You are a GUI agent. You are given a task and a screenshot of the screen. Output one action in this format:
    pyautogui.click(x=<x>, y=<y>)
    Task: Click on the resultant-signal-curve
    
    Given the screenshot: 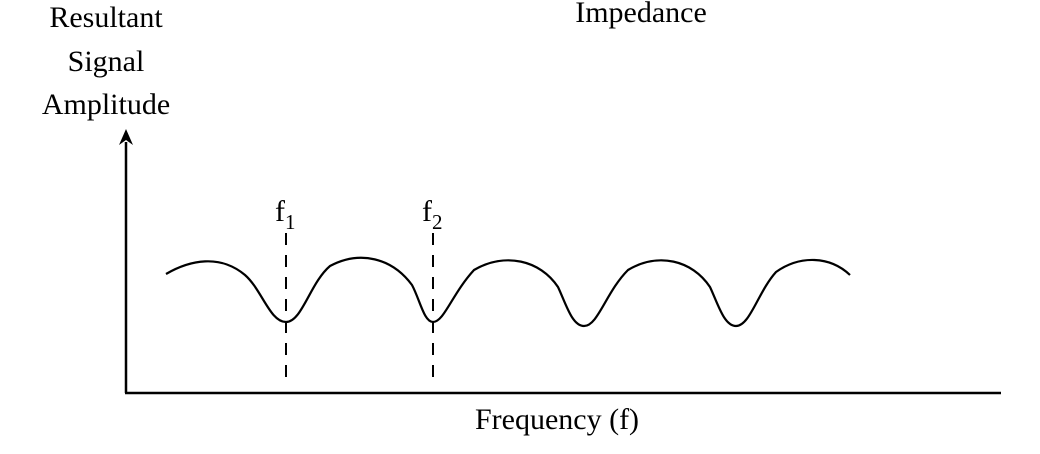 What is the action you would take?
    pyautogui.click(x=508, y=292)
    